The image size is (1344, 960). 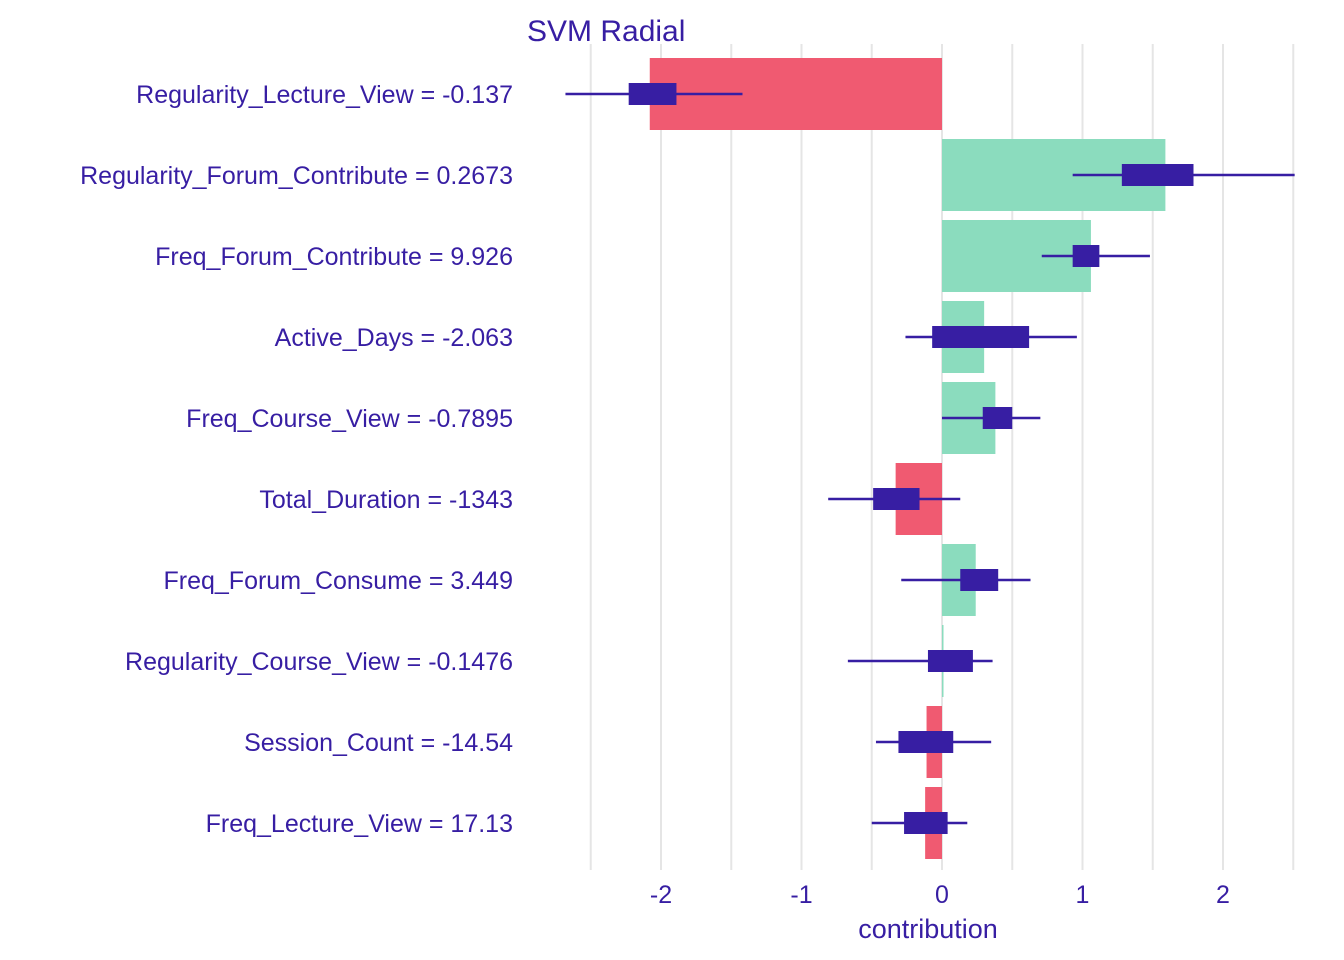 What do you see at coordinates (1223, 895) in the screenshot?
I see `x-tick-label: 2` at bounding box center [1223, 895].